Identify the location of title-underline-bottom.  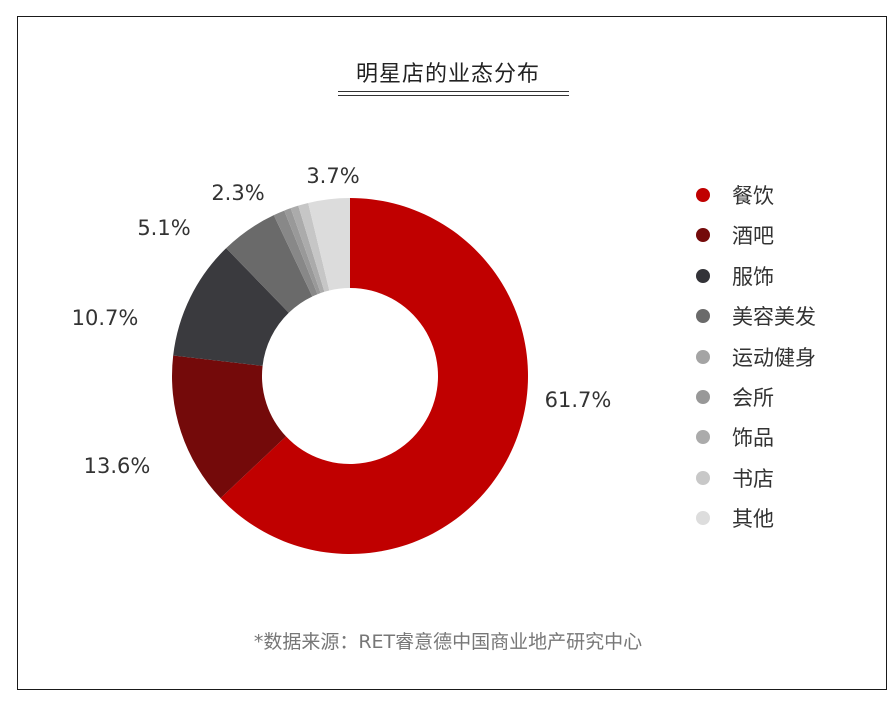
(453, 95).